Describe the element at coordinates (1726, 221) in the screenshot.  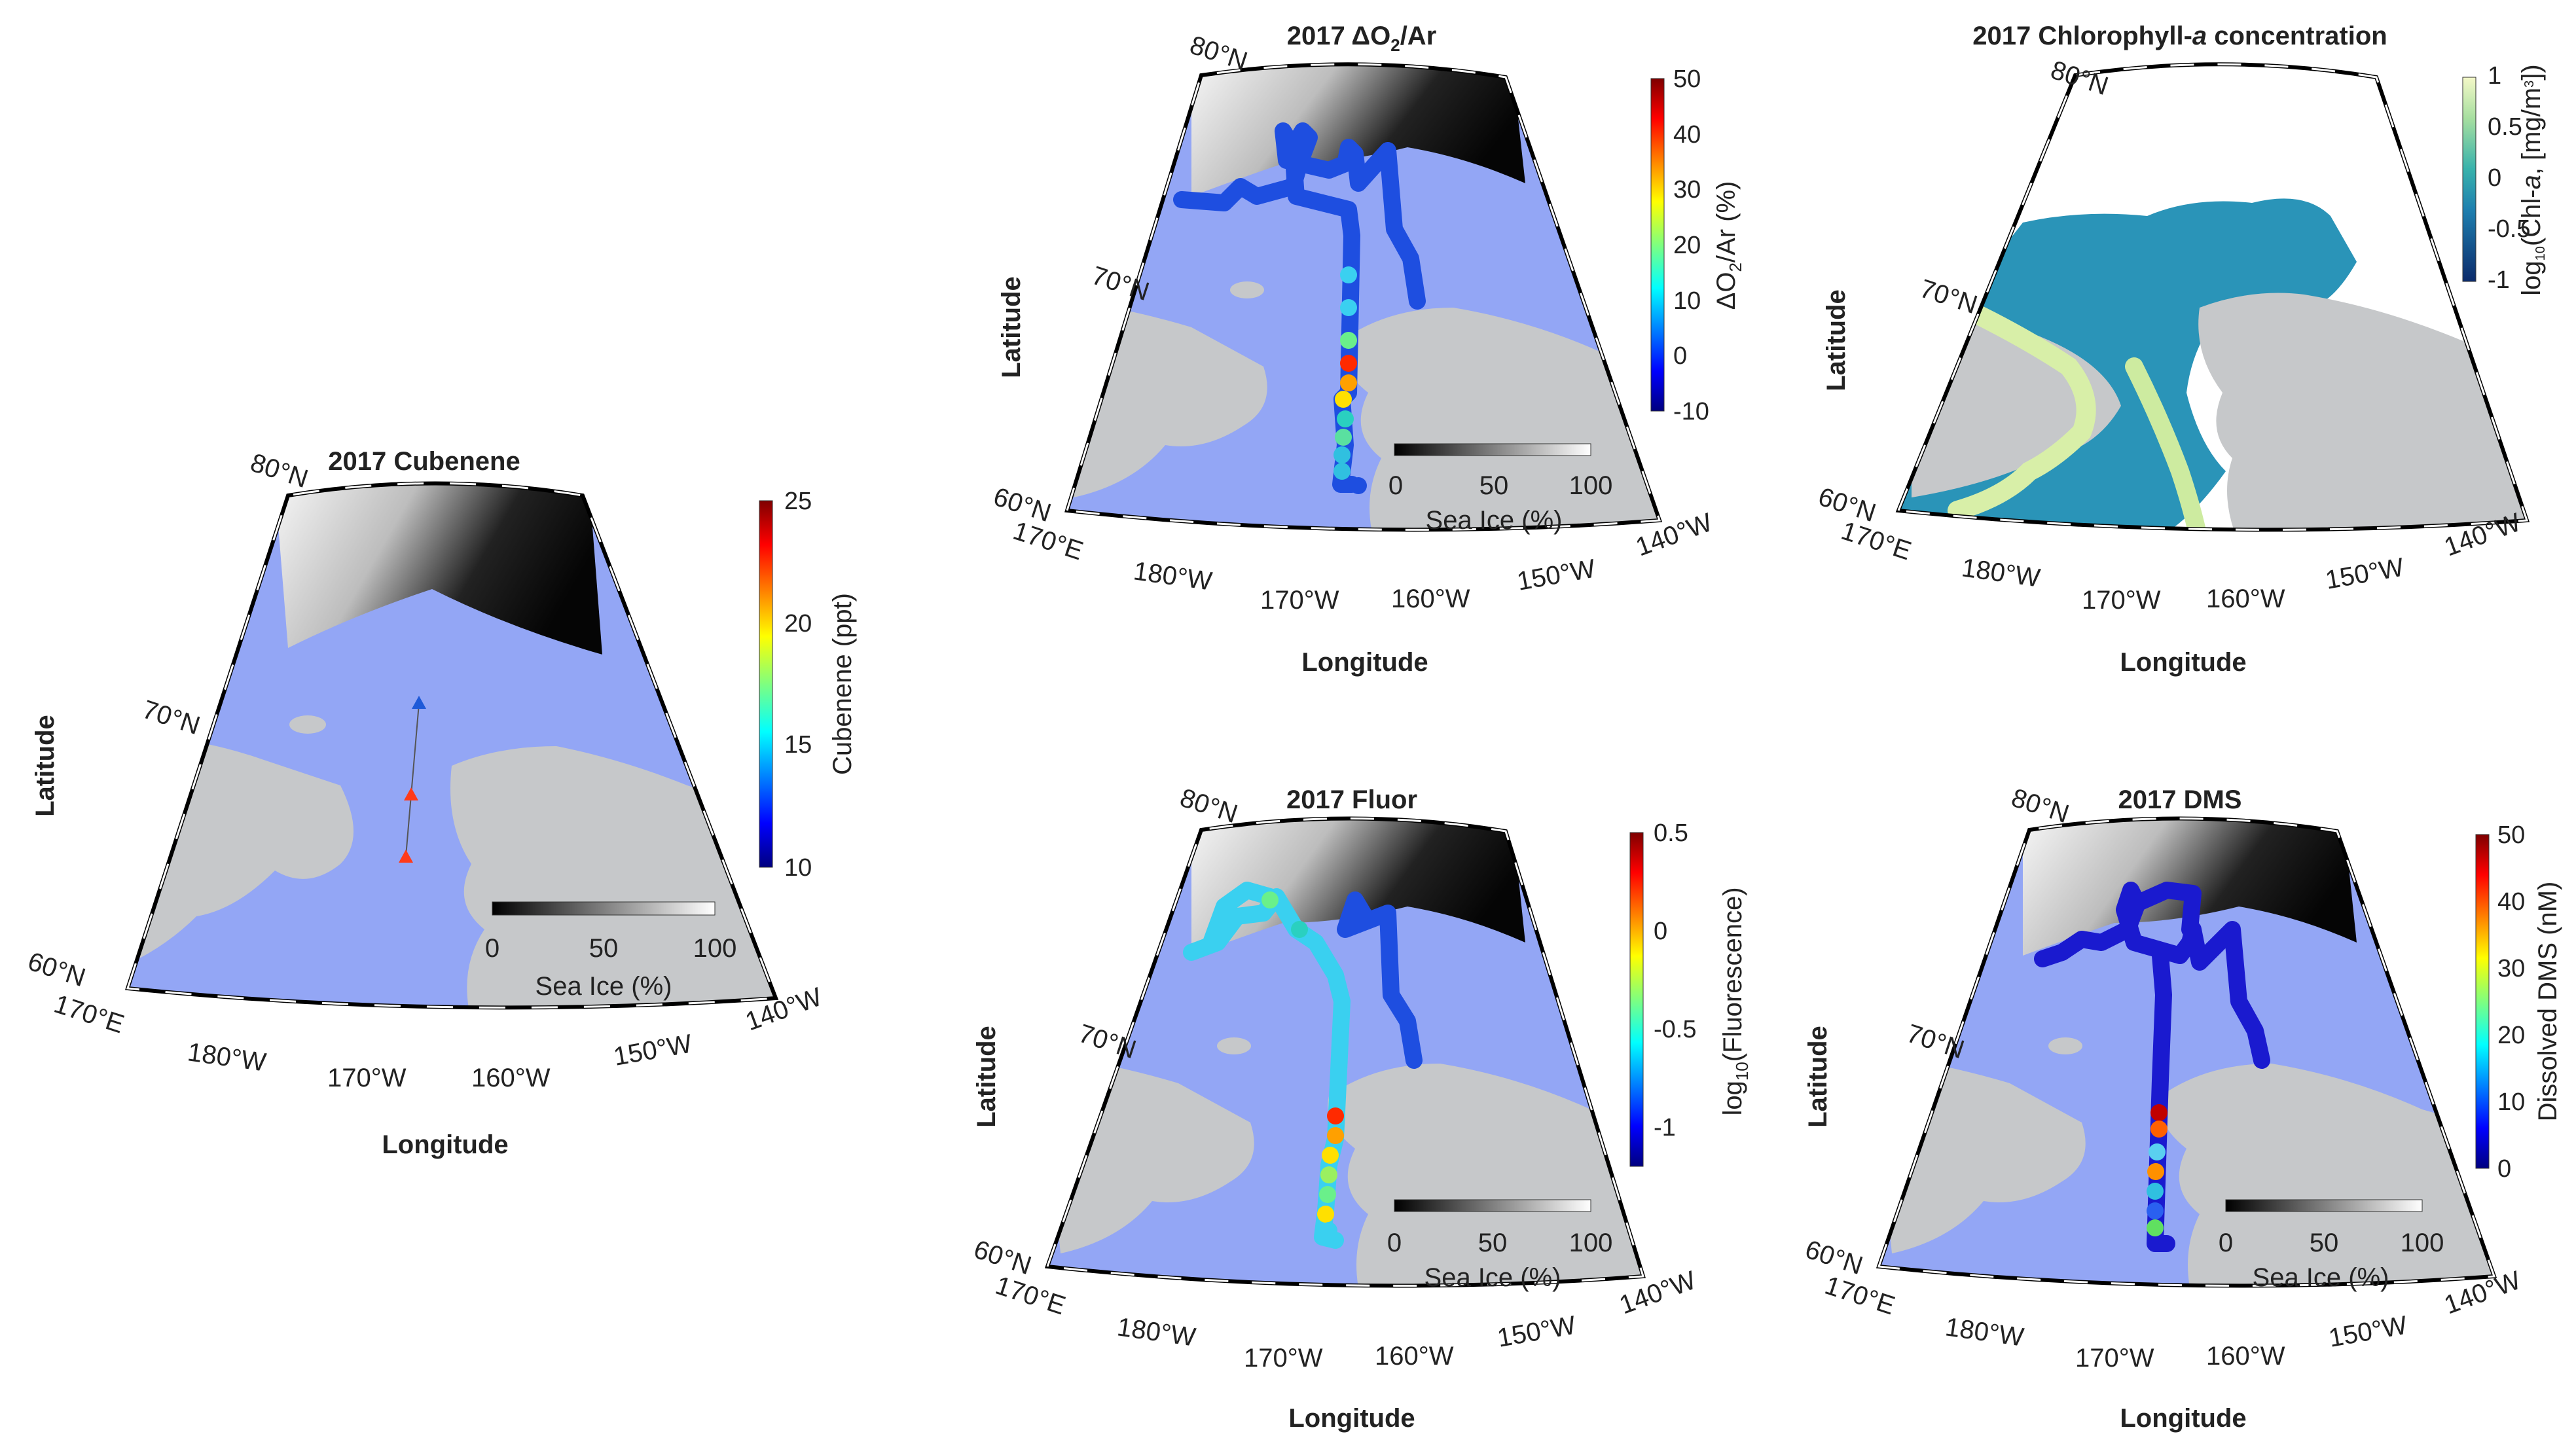
I see `cb-label-part: /Ar (%)` at that location.